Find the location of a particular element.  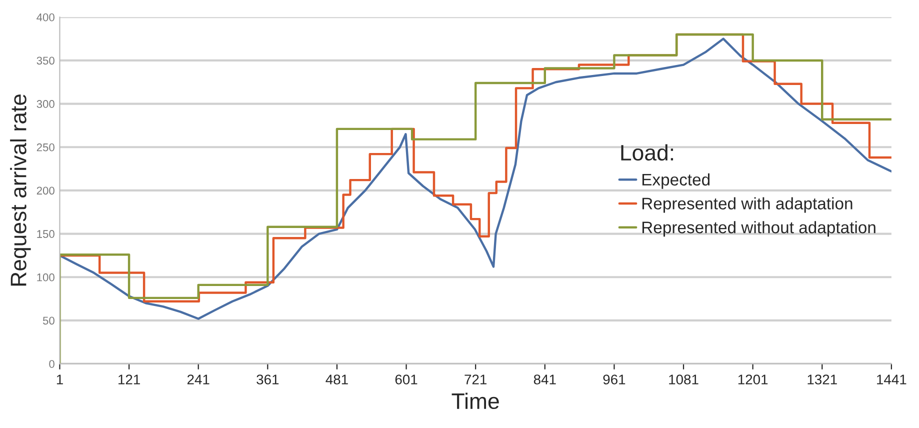

y-tick-label: 0 is located at coordinates (51, 364).